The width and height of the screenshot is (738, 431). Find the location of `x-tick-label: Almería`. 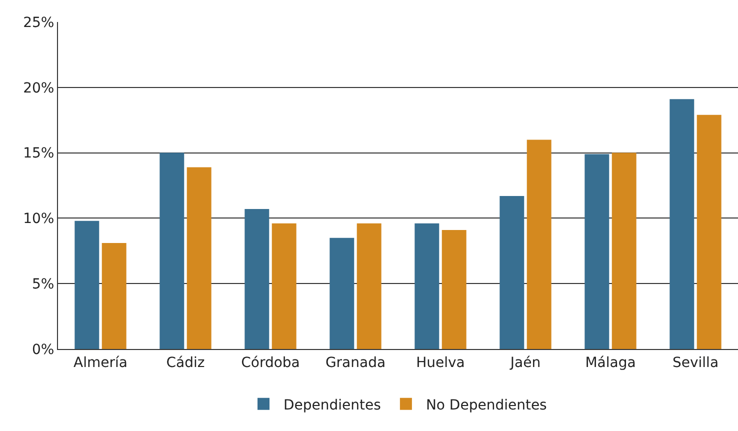

x-tick-label: Almería is located at coordinates (101, 362).